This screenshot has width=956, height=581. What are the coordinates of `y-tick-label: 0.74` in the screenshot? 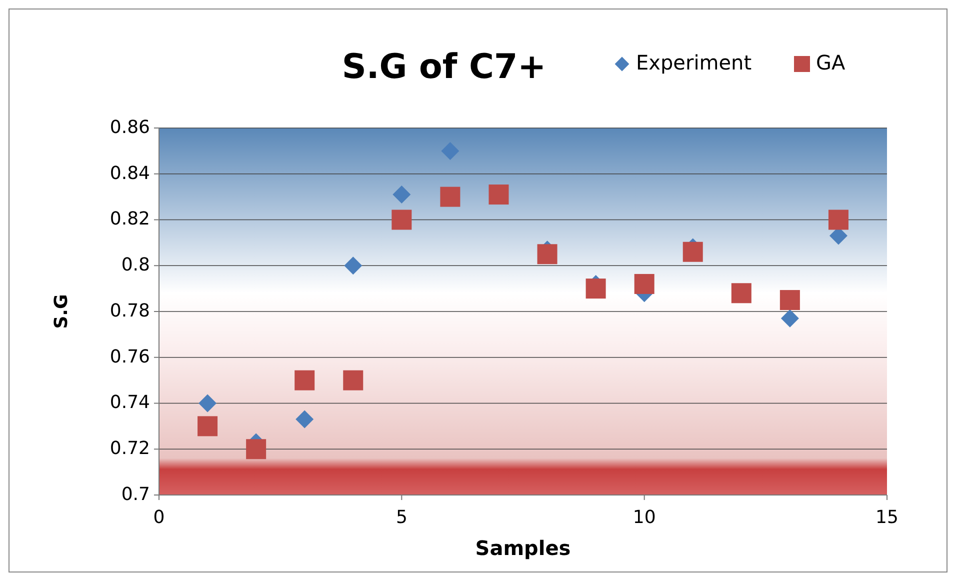 It's located at (130, 403).